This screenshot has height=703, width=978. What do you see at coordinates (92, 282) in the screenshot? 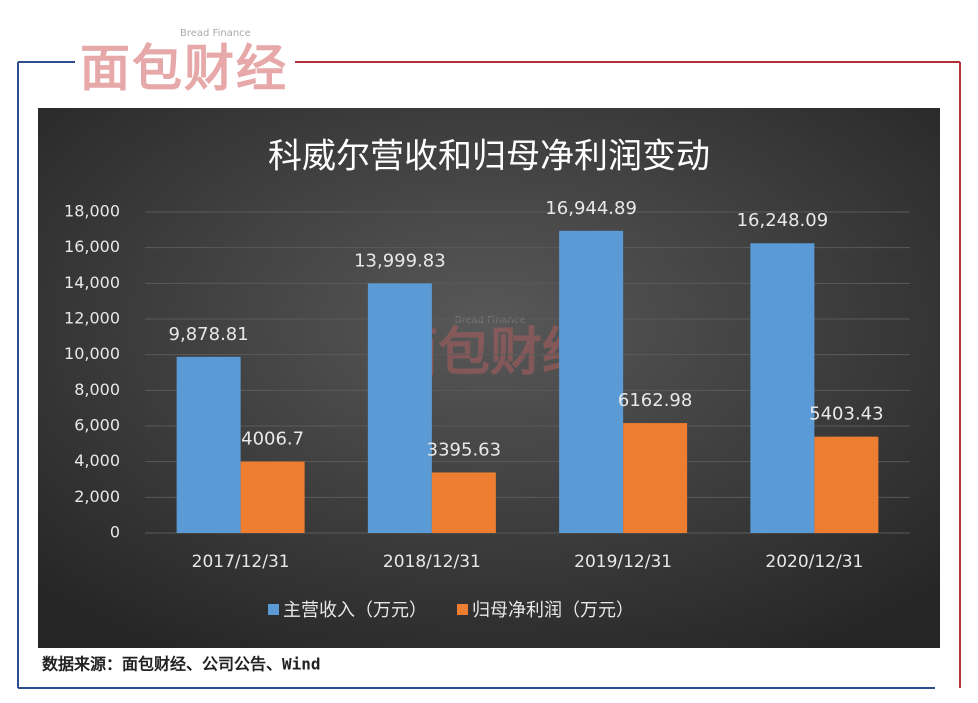
I see `y-tick-label: 14,000` at bounding box center [92, 282].